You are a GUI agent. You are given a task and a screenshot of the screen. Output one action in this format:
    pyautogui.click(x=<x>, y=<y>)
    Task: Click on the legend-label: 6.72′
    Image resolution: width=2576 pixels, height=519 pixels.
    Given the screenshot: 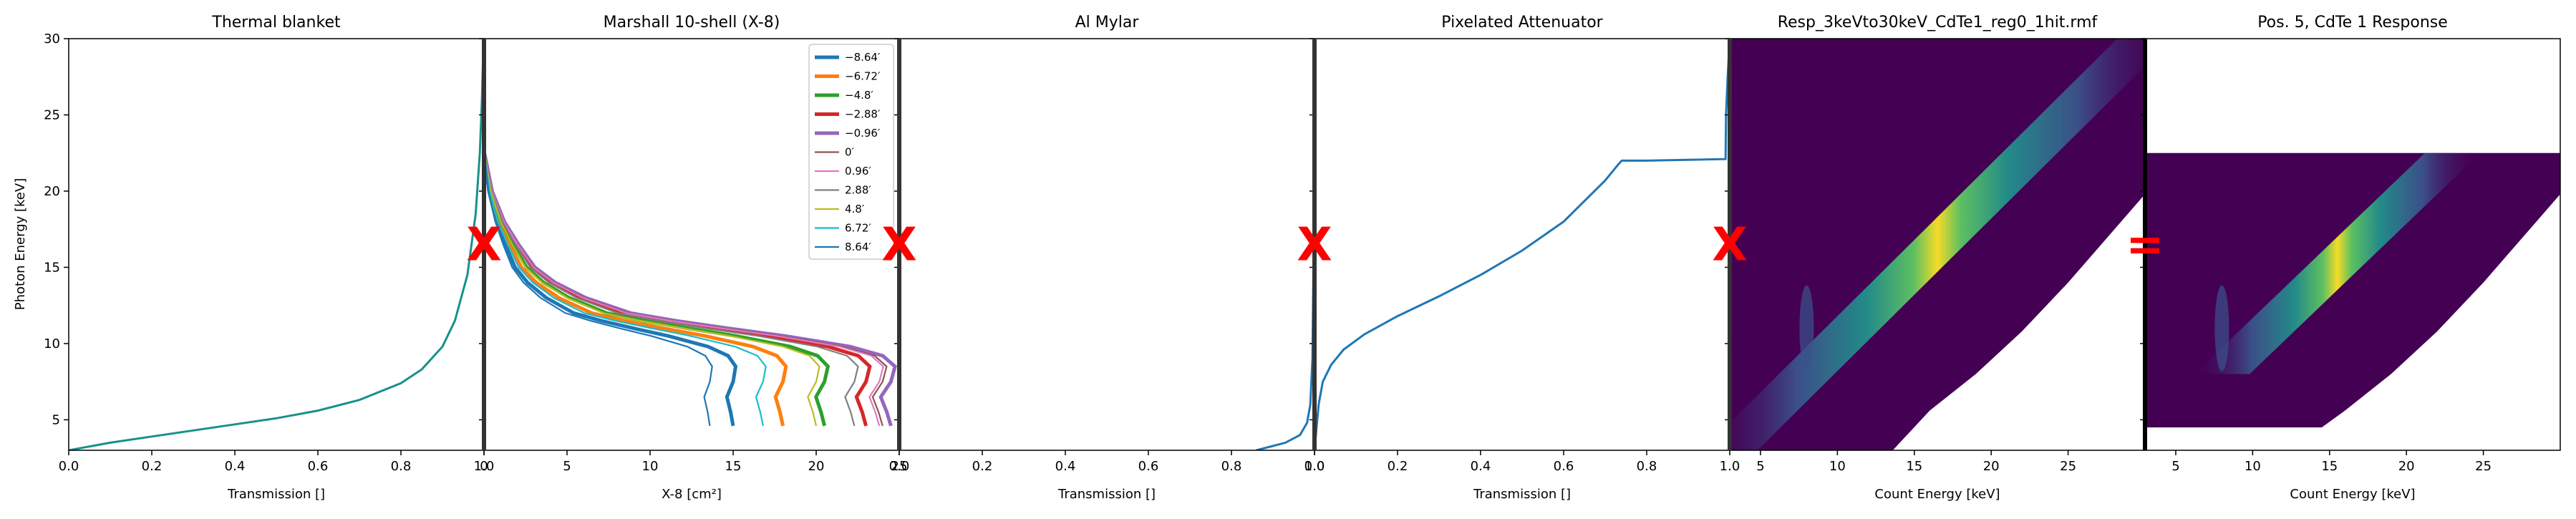 What is the action you would take?
    pyautogui.click(x=858, y=229)
    